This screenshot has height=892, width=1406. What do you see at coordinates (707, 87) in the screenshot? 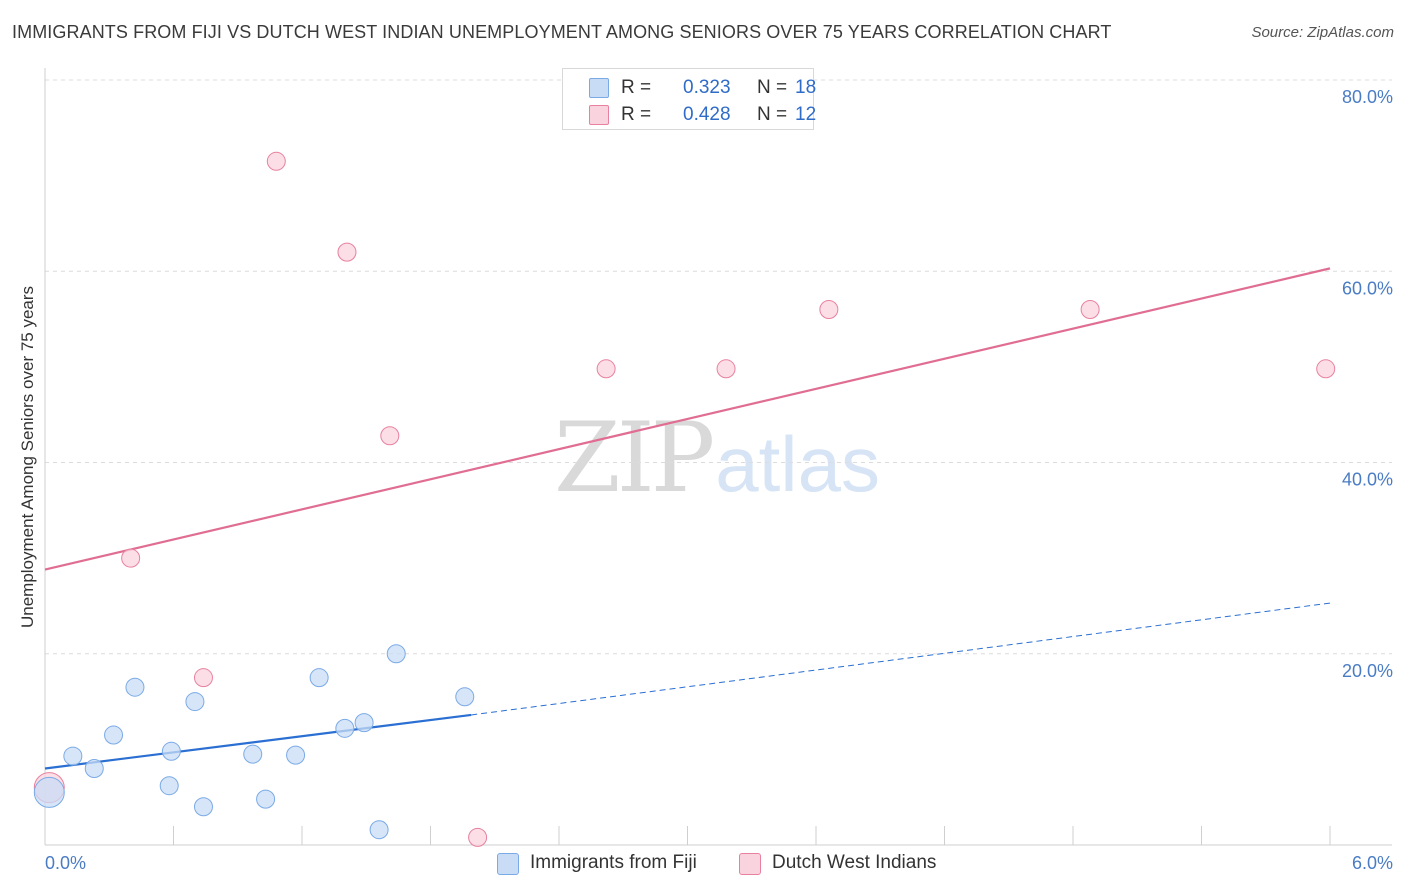
I see `r-value: 0.323` at bounding box center [707, 87].